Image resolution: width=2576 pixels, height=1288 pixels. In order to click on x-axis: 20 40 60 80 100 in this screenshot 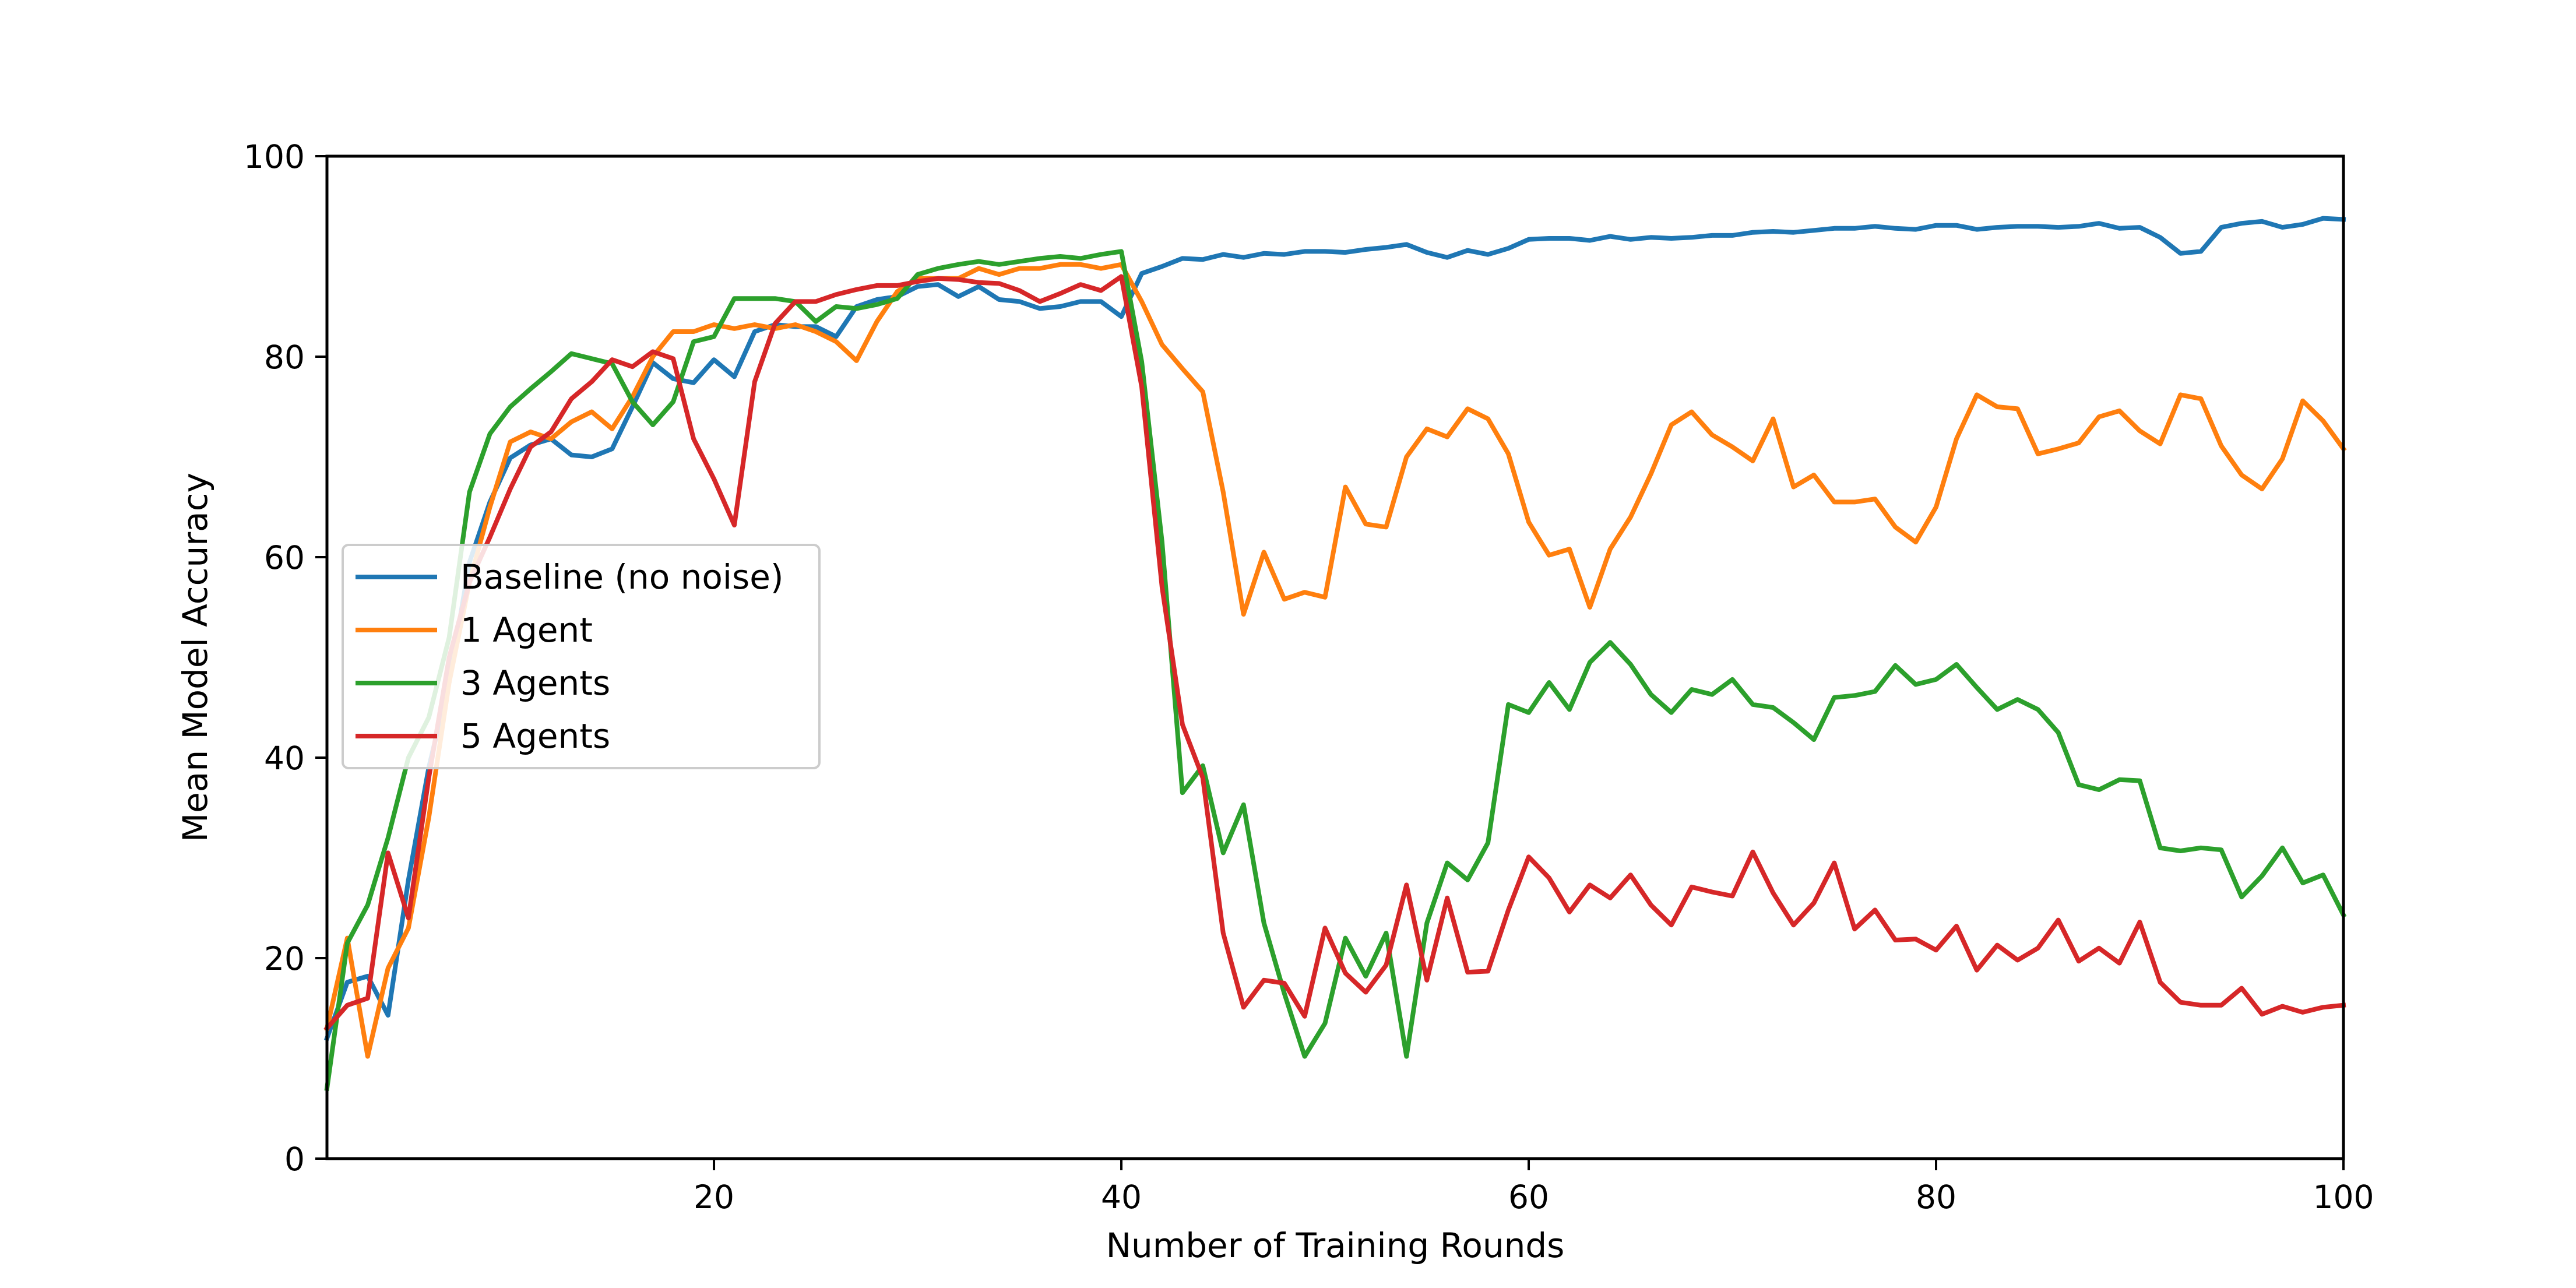, I will do `click(1534, 1187)`.